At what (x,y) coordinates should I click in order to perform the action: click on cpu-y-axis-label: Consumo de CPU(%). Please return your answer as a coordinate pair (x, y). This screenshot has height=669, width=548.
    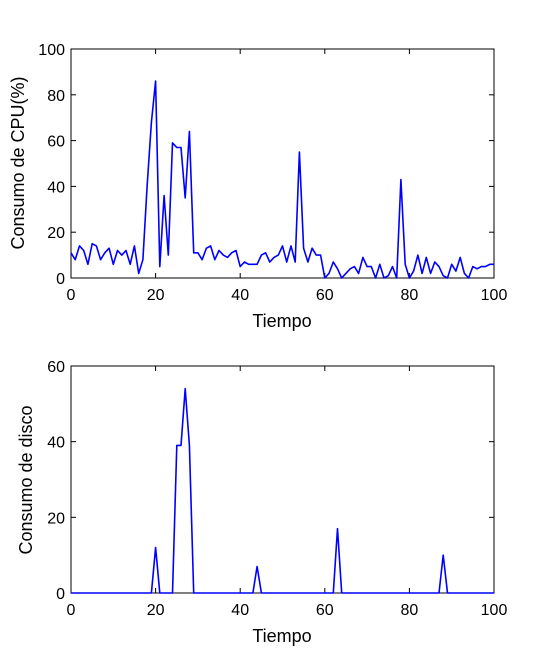
    Looking at the image, I should click on (18, 162).